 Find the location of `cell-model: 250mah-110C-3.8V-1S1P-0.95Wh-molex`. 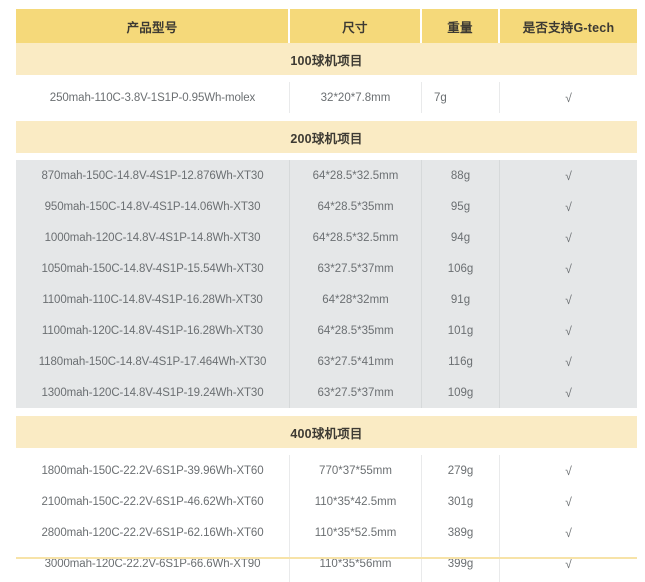

cell-model: 250mah-110C-3.8V-1S1P-0.95Wh-molex is located at coordinates (153, 97).